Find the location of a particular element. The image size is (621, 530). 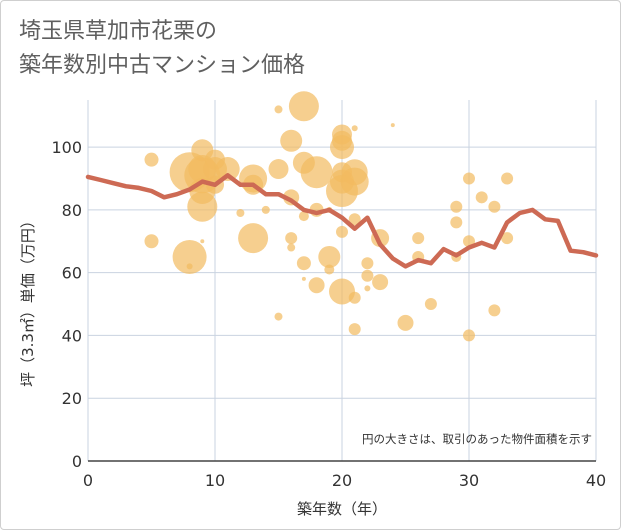

chart-title: 埼玉県草加市花栗の 築年数別中古マンション価格 is located at coordinates (162, 49).